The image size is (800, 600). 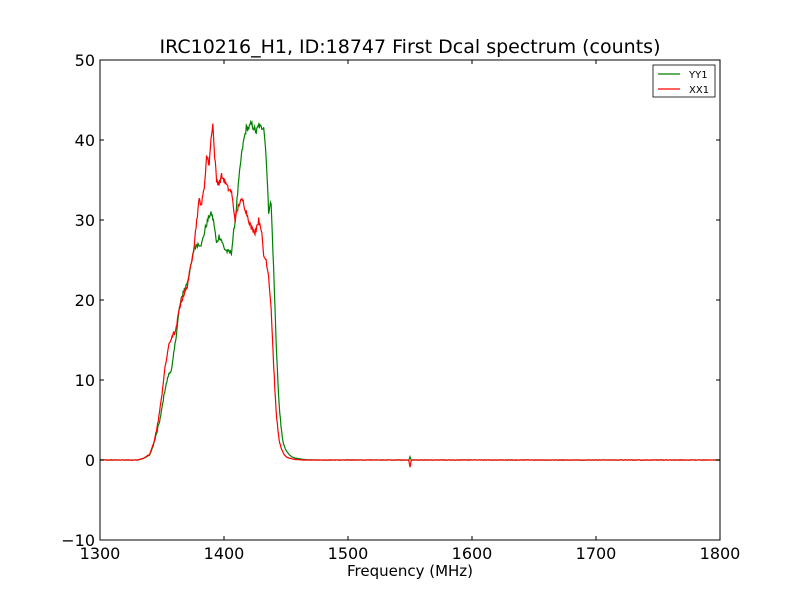 I want to click on legend-box, so click(x=684, y=81).